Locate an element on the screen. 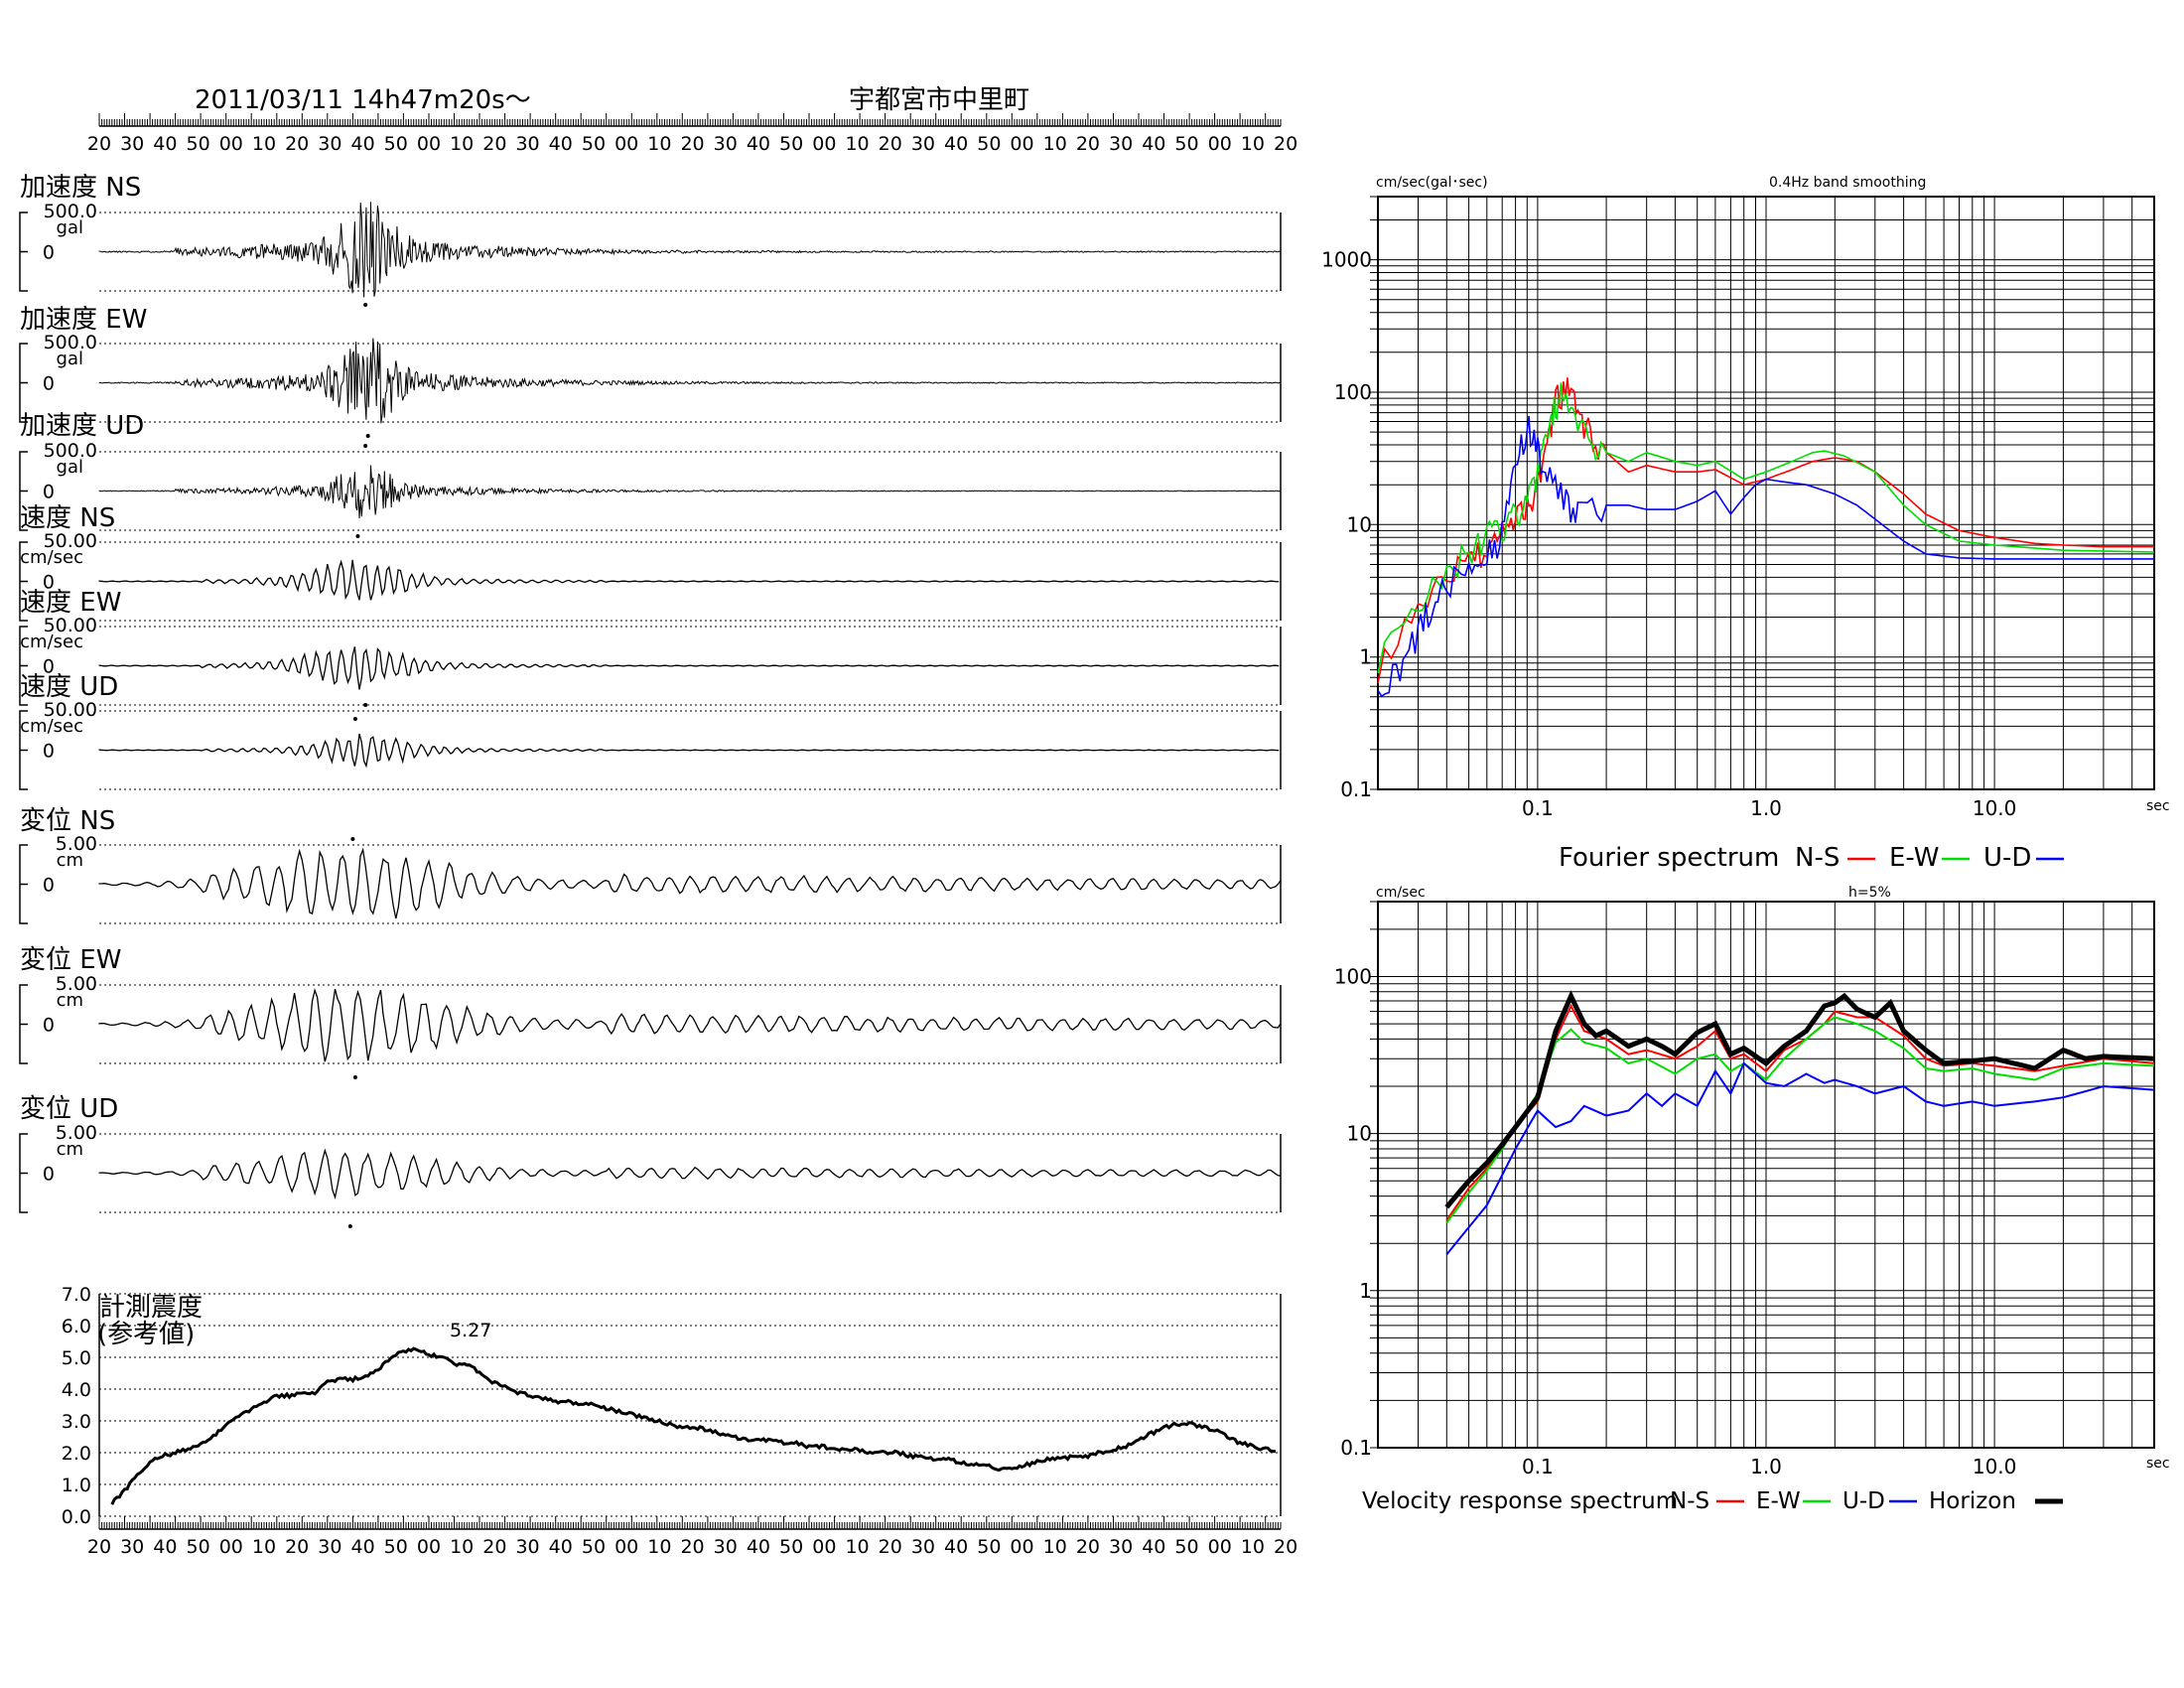 This screenshot has width=2184, height=1688. intensity-time-axis-tick-label: 10 is located at coordinates (1253, 1547).